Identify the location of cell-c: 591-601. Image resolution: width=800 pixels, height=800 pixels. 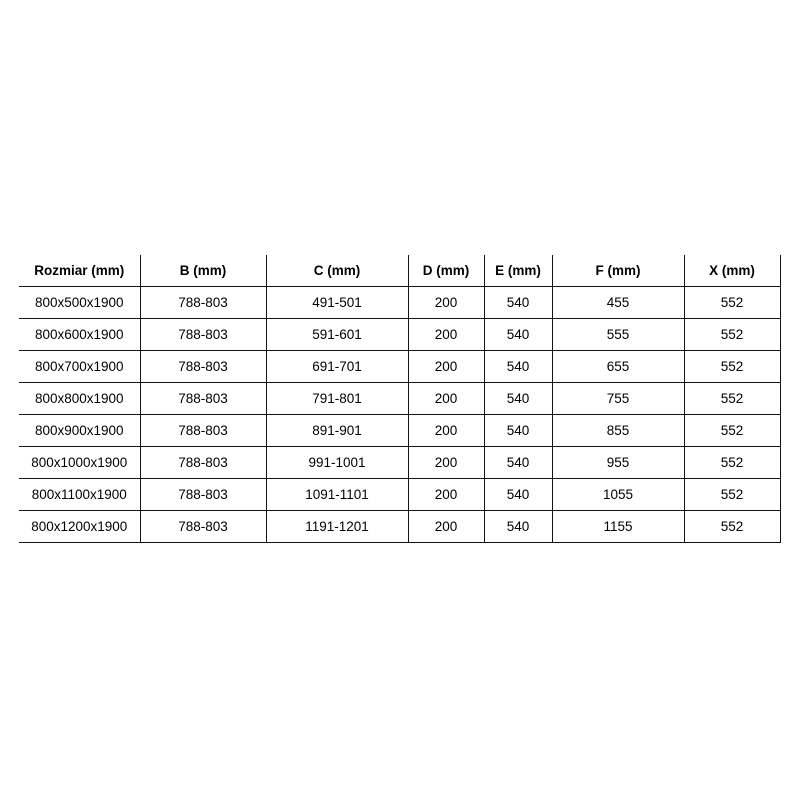
(337, 334).